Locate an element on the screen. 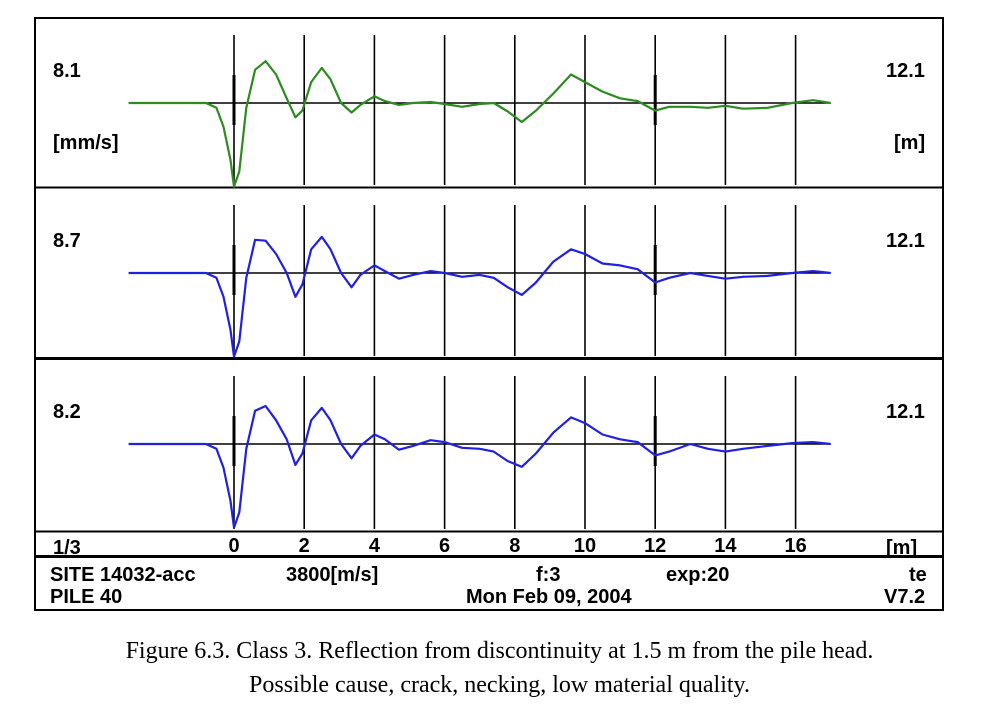  x-tick-label-0: 0 is located at coordinates (233, 546).